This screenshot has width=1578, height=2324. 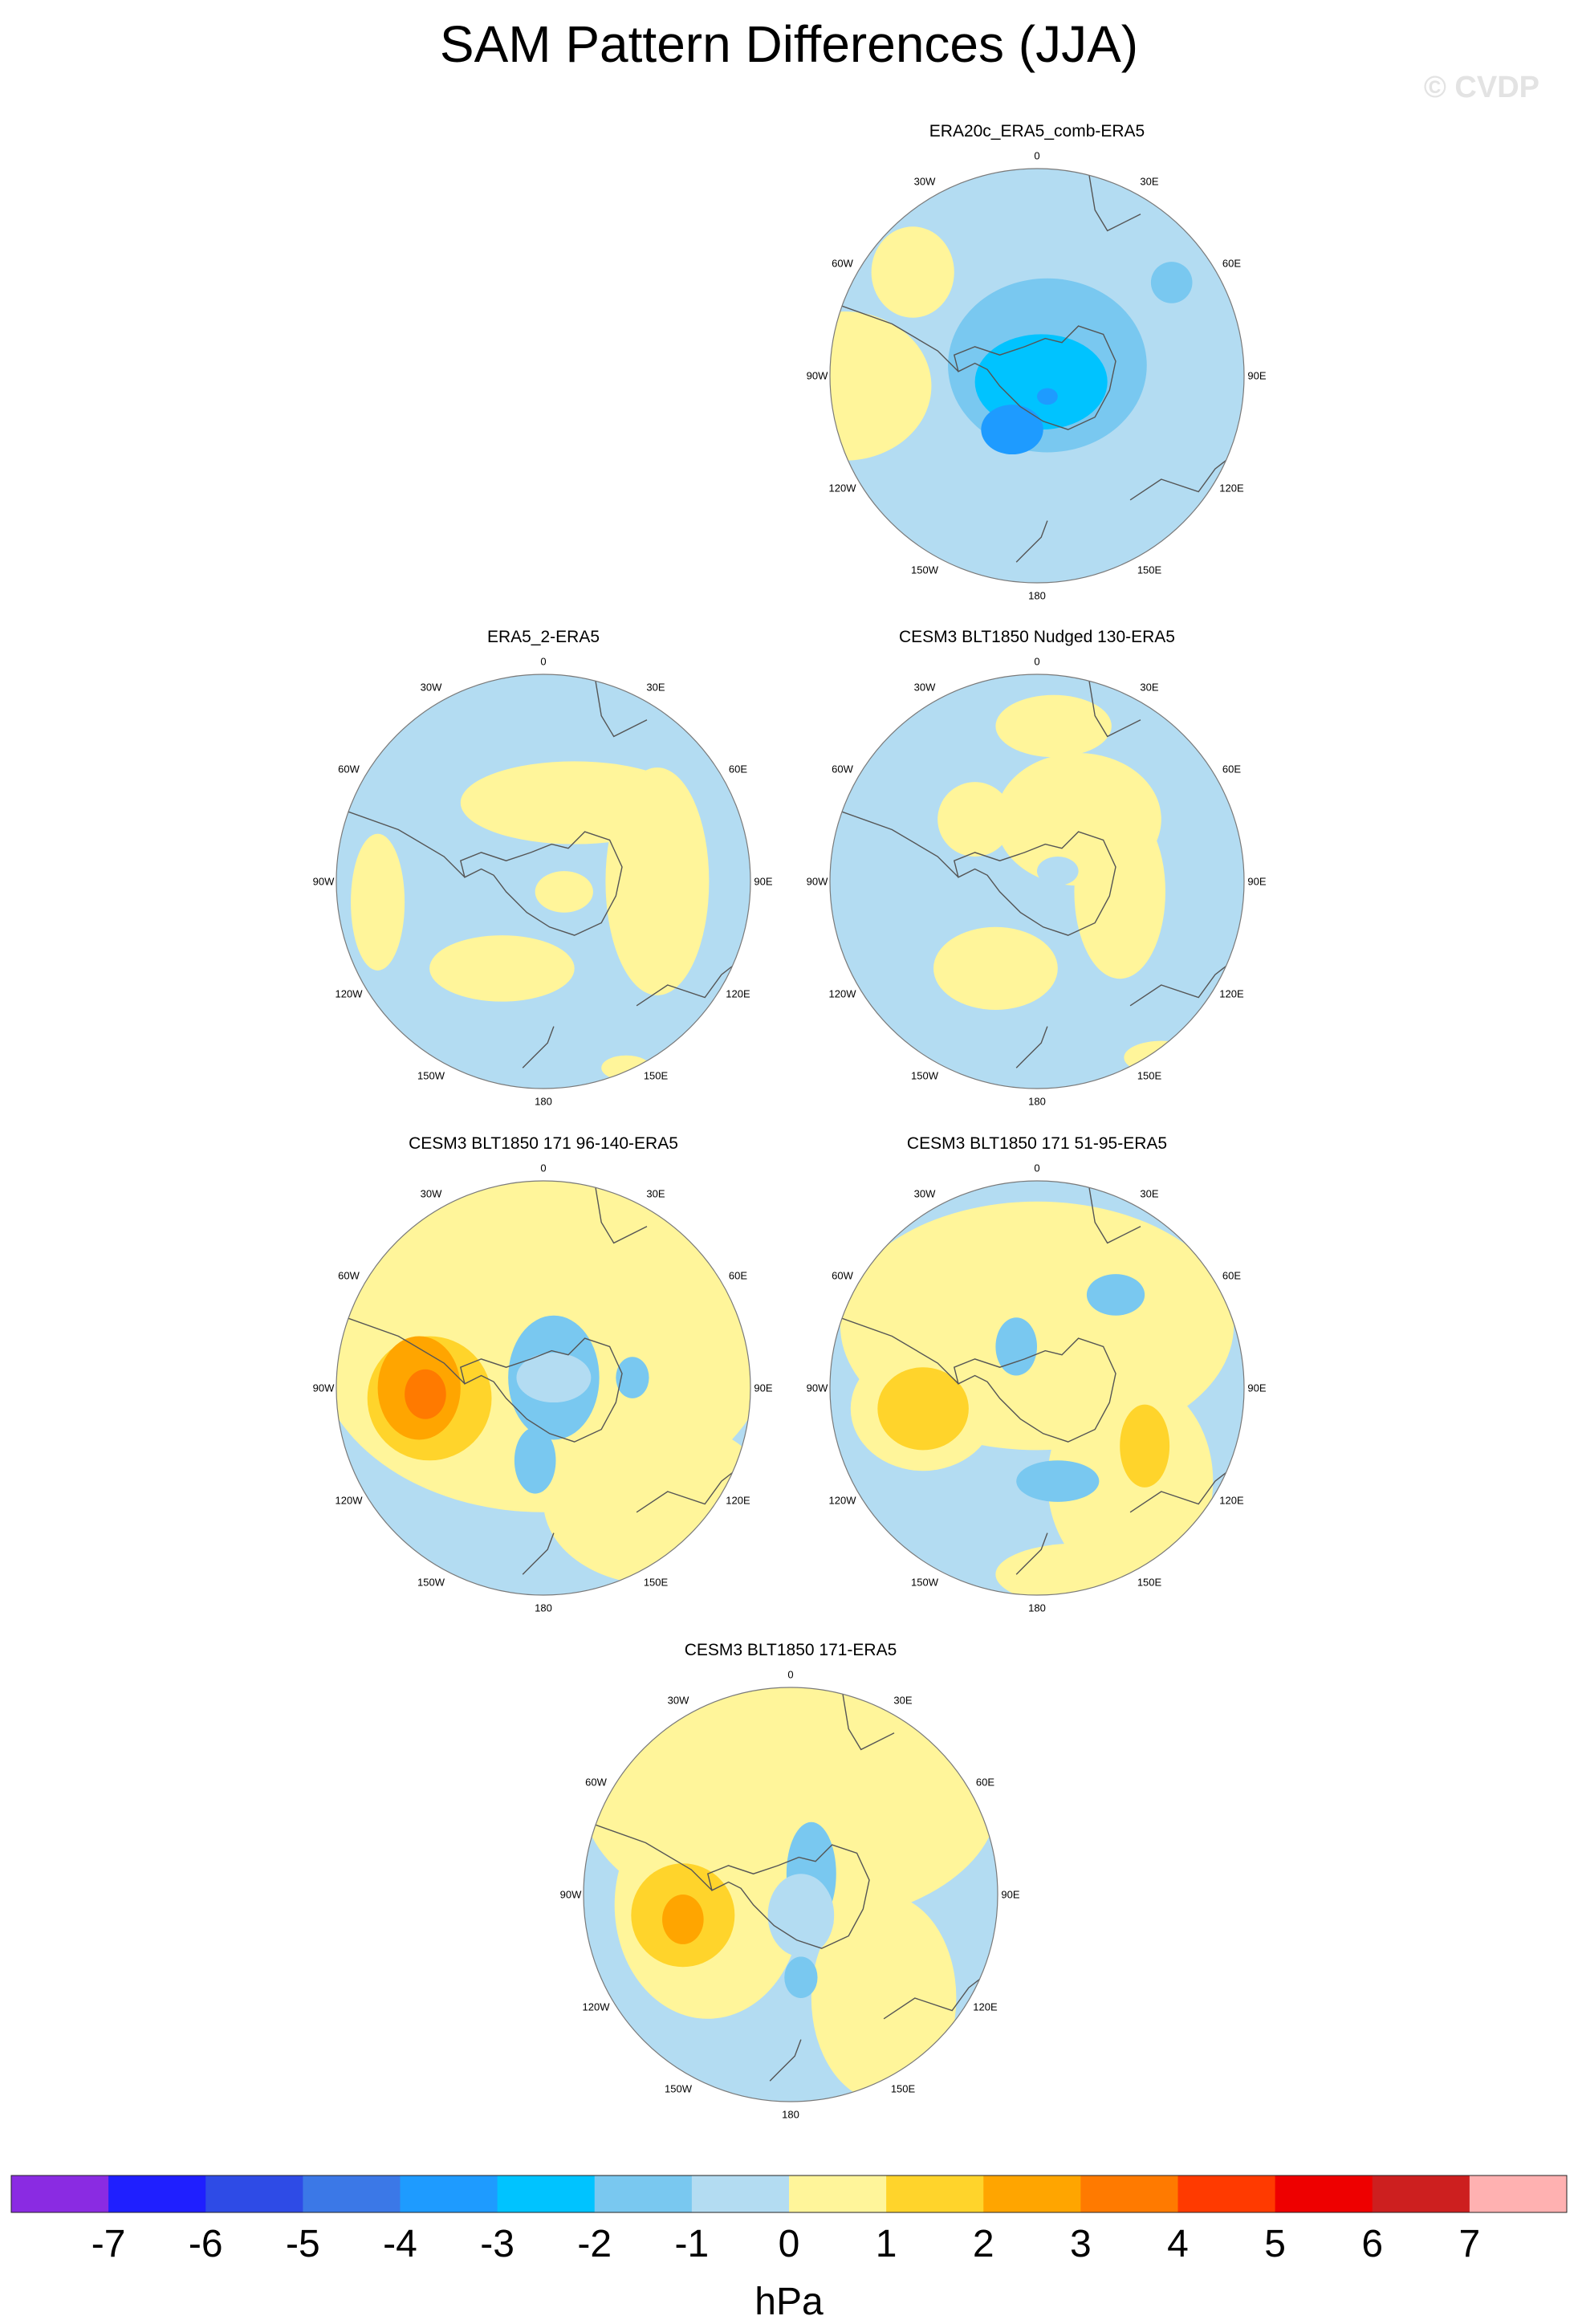 What do you see at coordinates (983, 2244) in the screenshot?
I see `colorbar-tick-label: 2` at bounding box center [983, 2244].